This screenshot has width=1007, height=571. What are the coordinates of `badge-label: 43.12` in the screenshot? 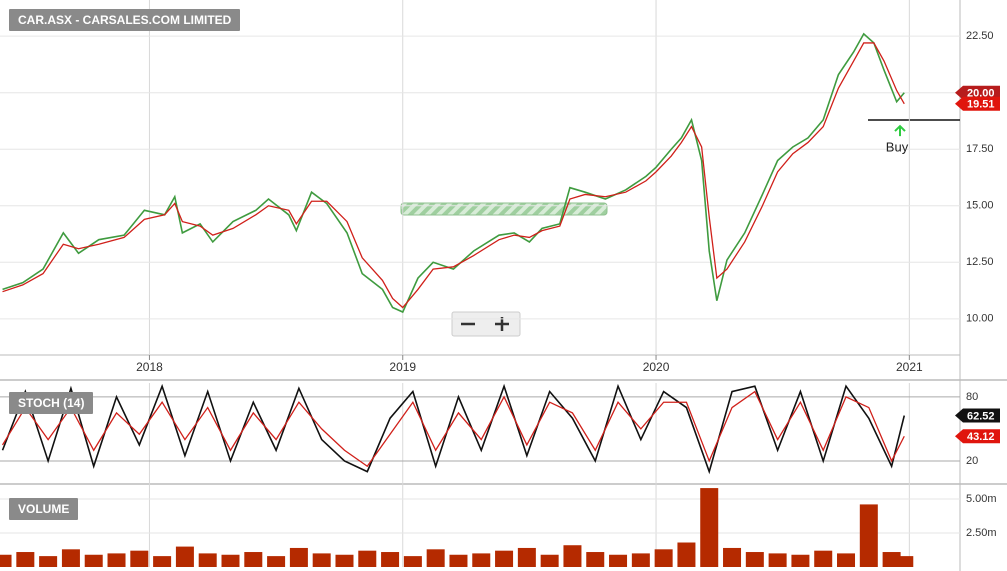 It's located at (981, 437).